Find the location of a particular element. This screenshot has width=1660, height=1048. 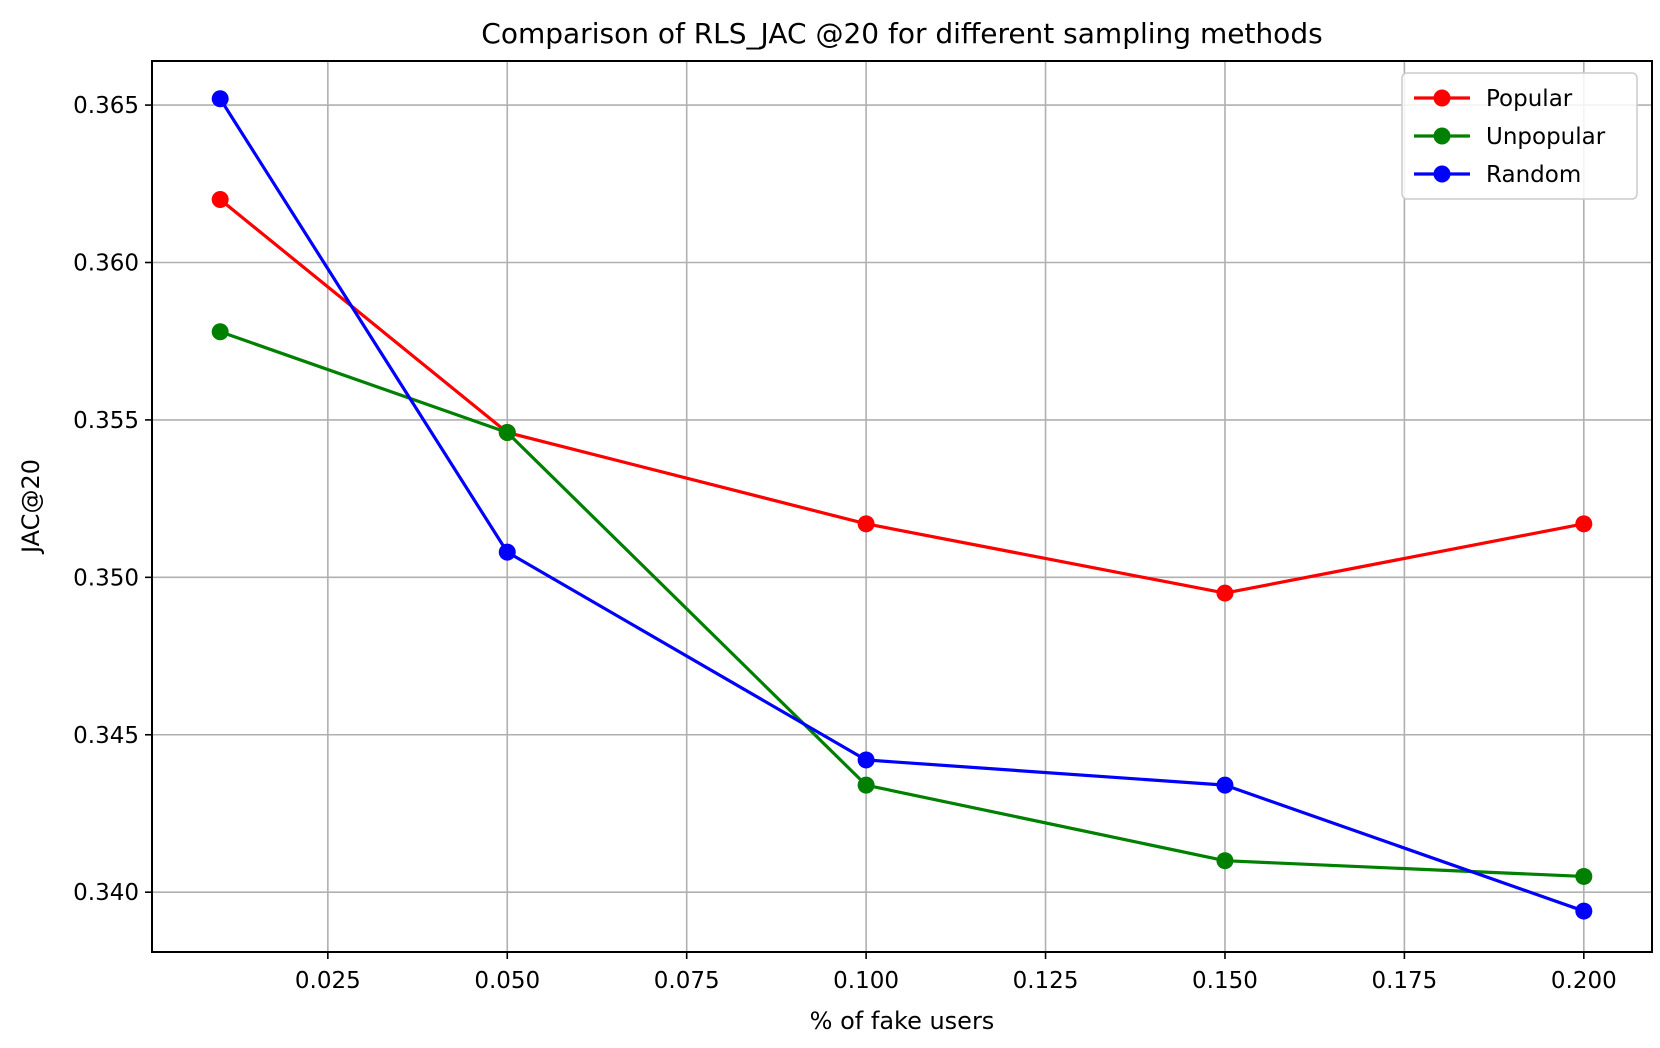

y-tick-label: 0.360 is located at coordinates (106, 263).